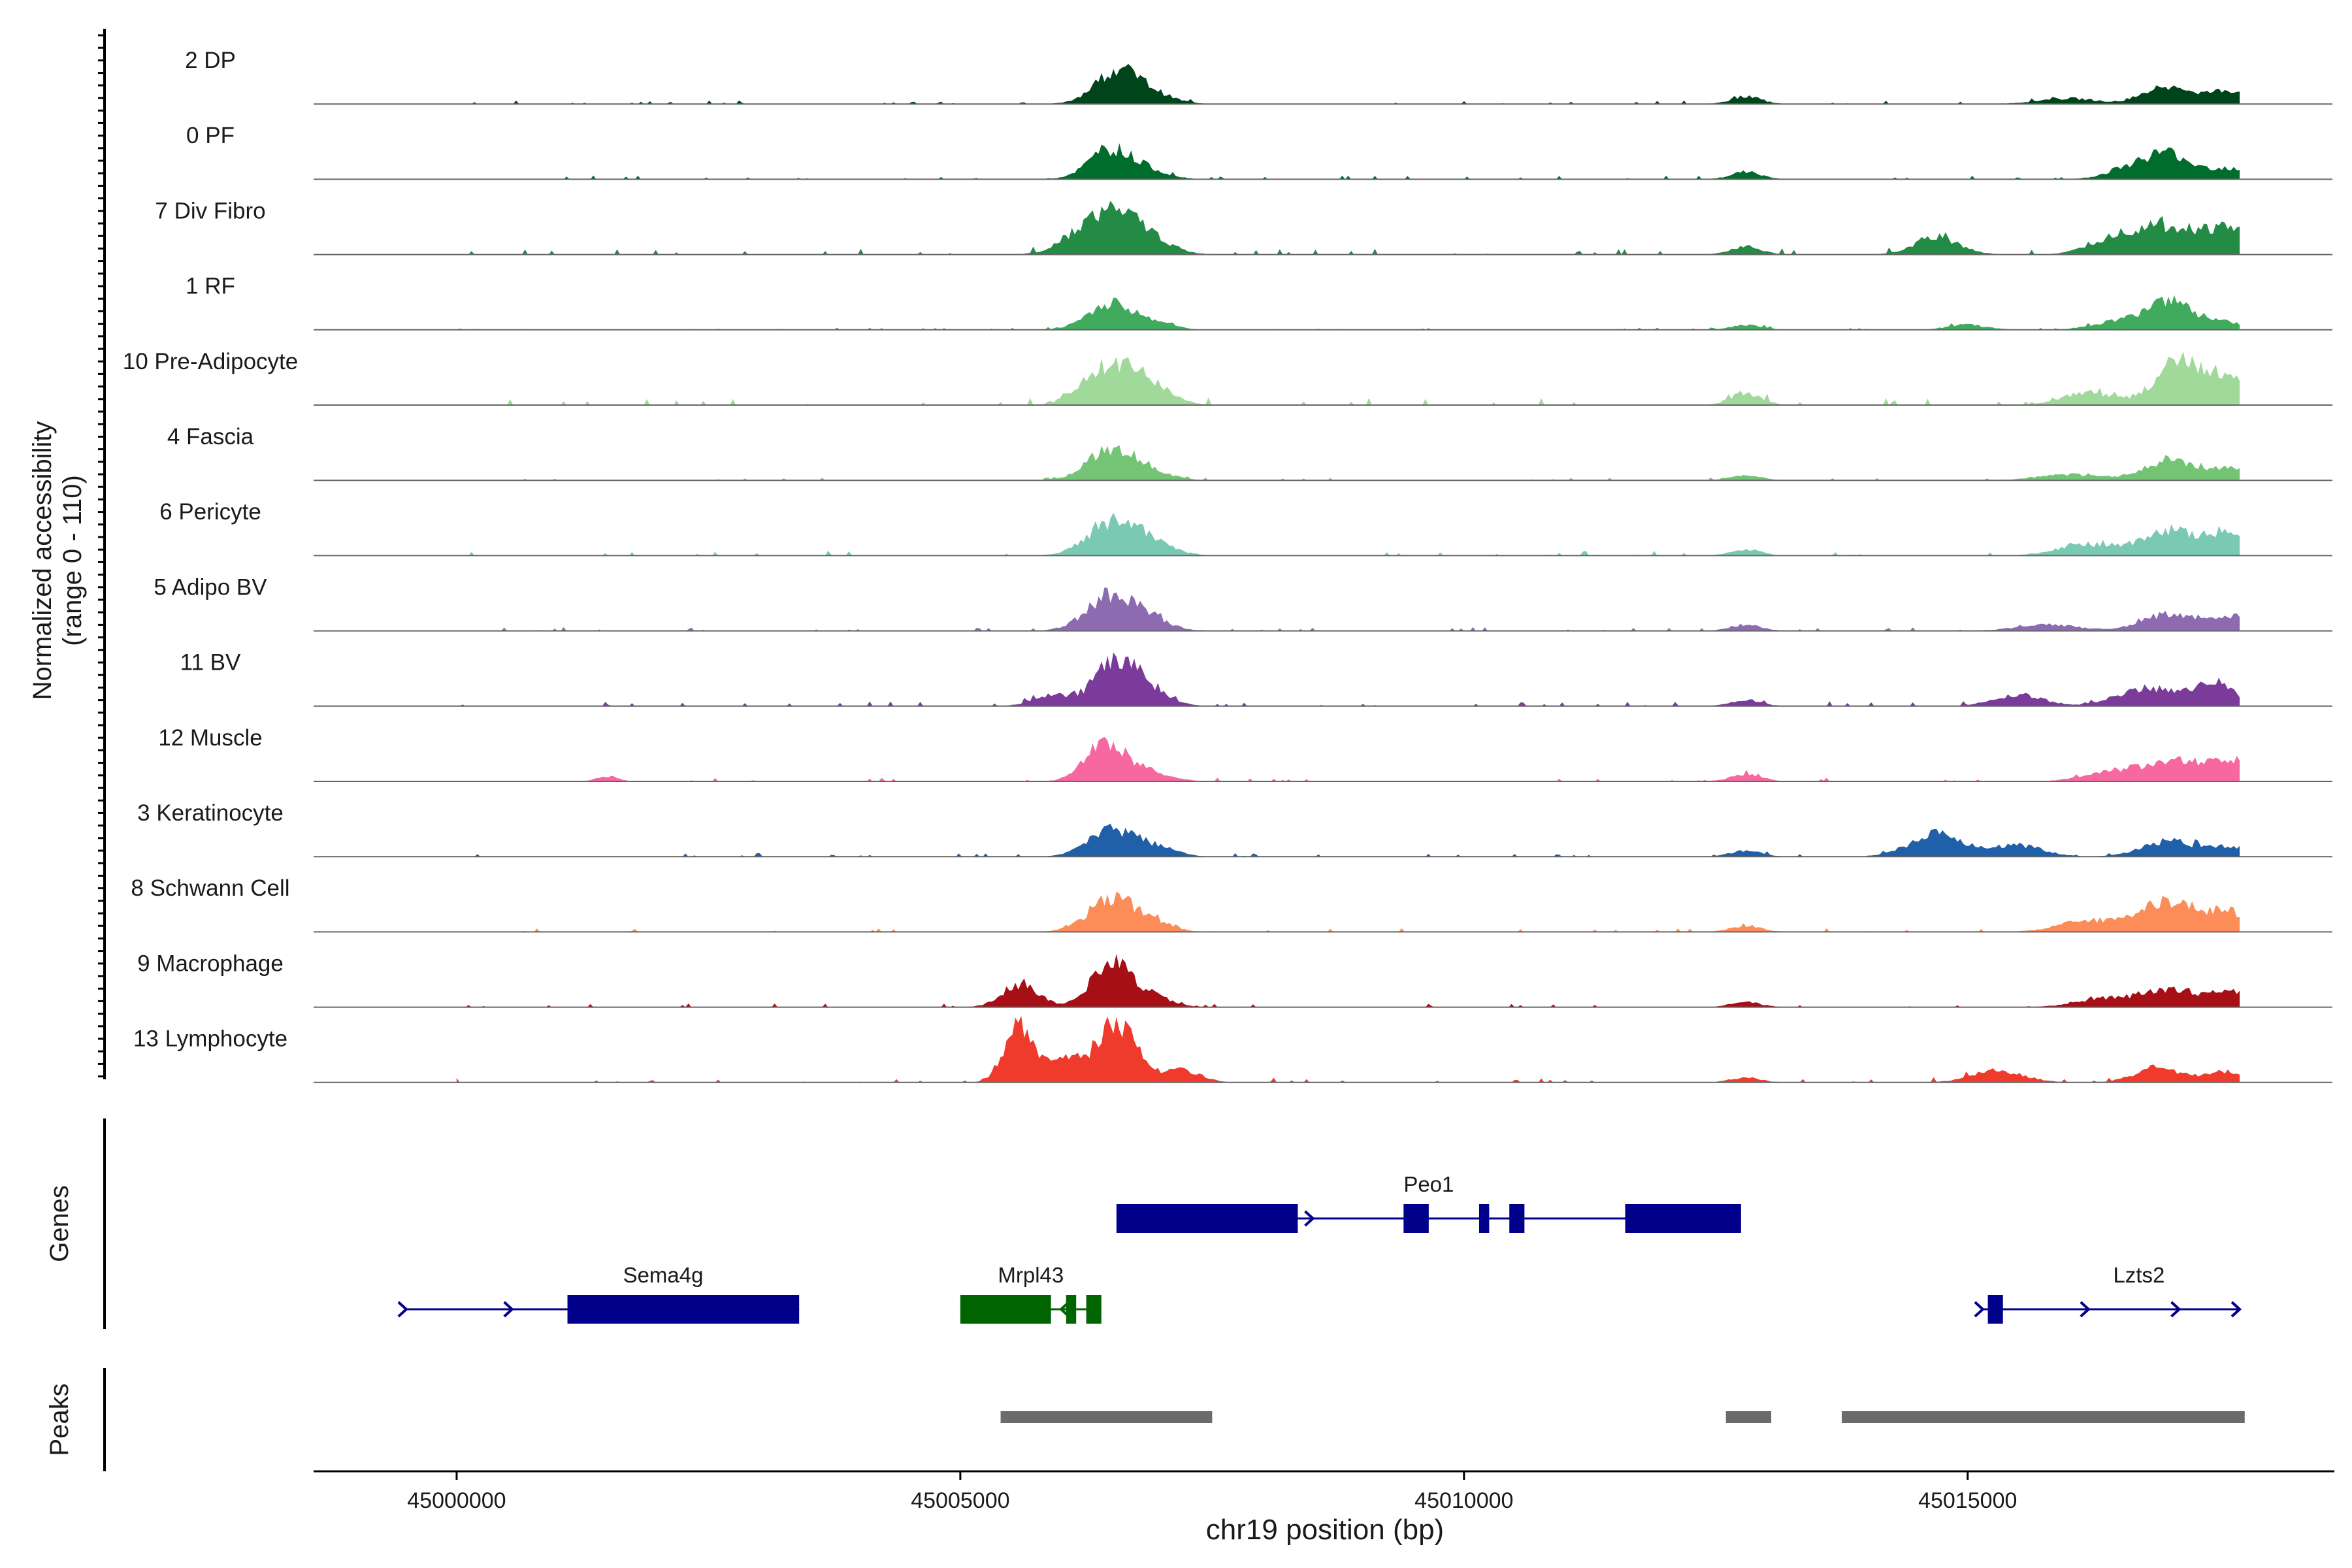 The image size is (2352, 1568). What do you see at coordinates (210, 813) in the screenshot?
I see `track-label: 3 Keratinocyte` at bounding box center [210, 813].